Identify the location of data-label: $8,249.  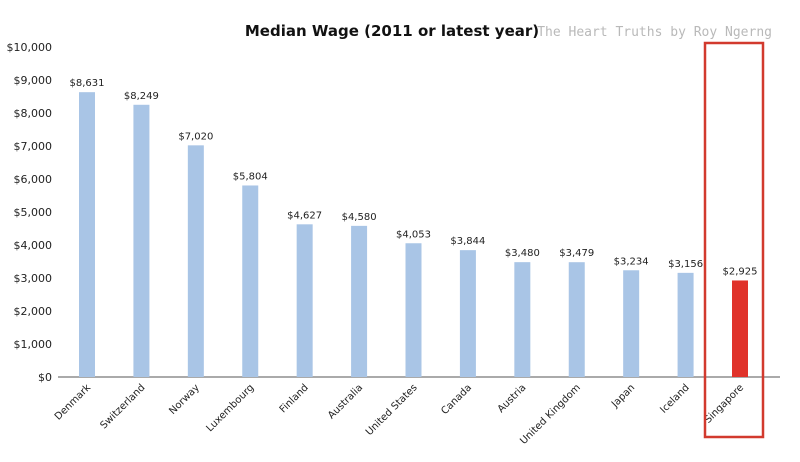
(141, 96).